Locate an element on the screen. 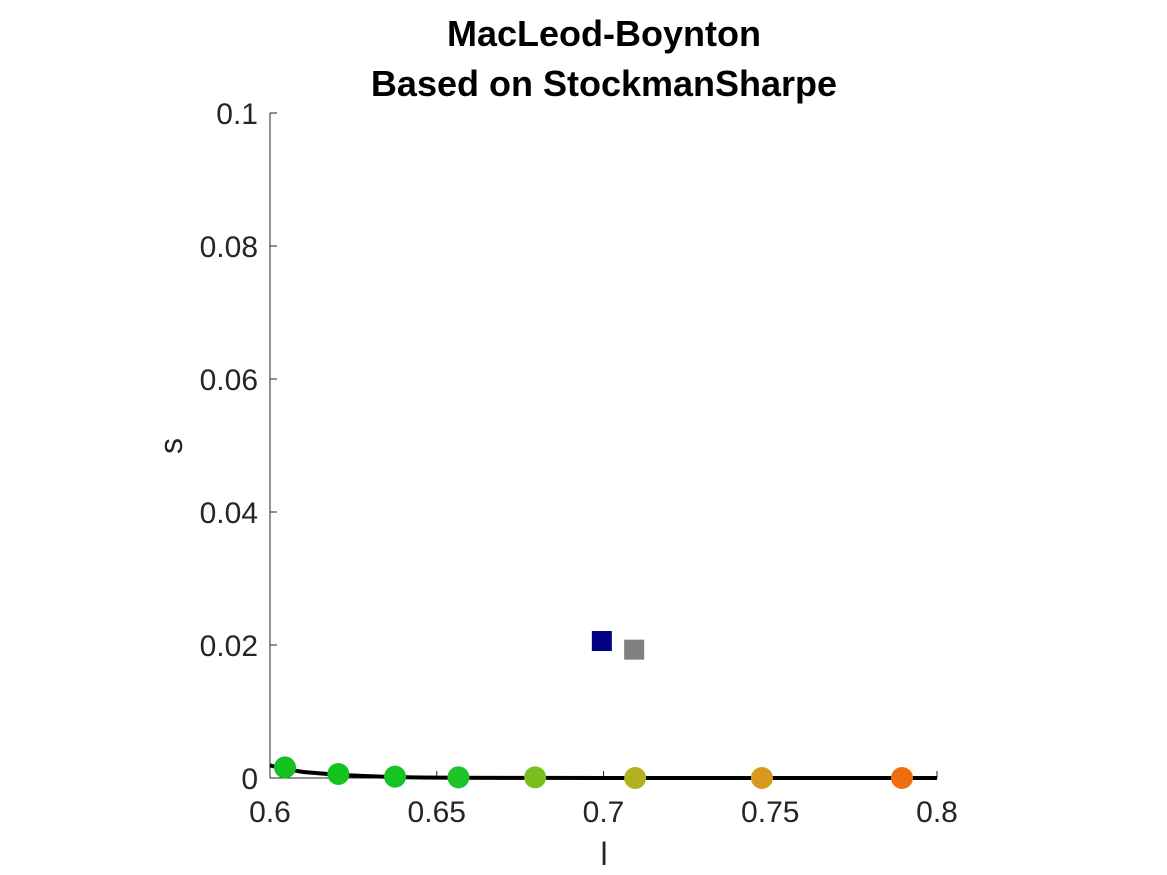 The image size is (1167, 875). y-tick-label: 0.06 is located at coordinates (229, 380).